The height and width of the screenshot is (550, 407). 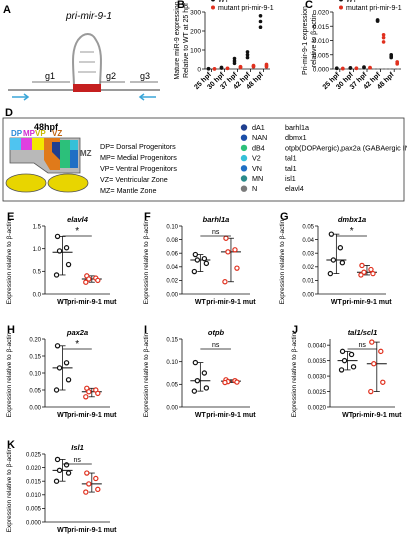 What do you see at coordinates (37, 295) in the screenshot?
I see `y-tick-label: 0.0` at bounding box center [37, 295].